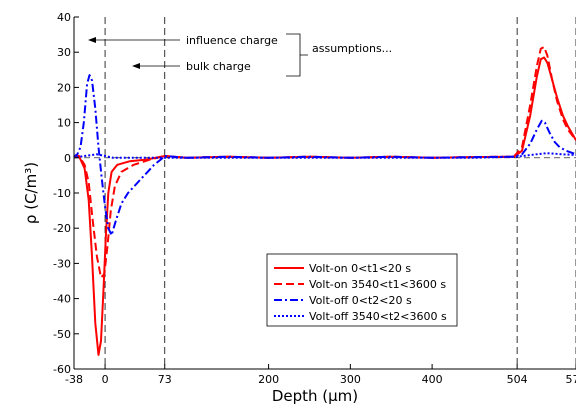 The height and width of the screenshot is (409, 576). I want to click on legend-entry: Volt-on 3540<t1<3600 s, so click(377, 284).